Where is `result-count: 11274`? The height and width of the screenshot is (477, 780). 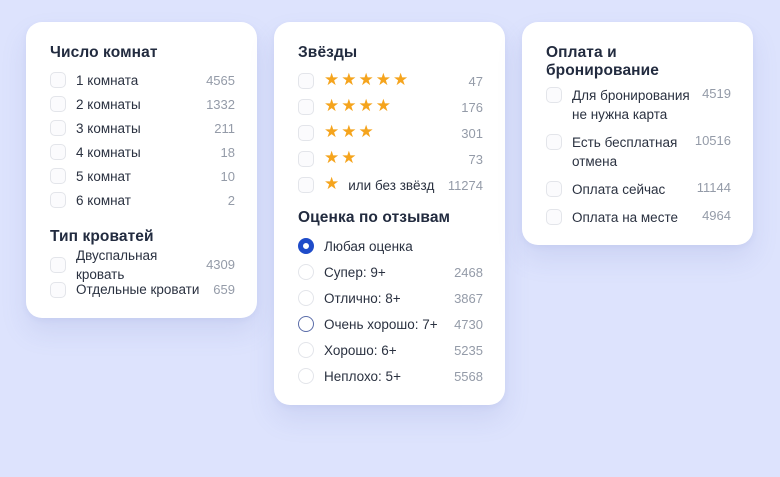
result-count: 11274 is located at coordinates (465, 185).